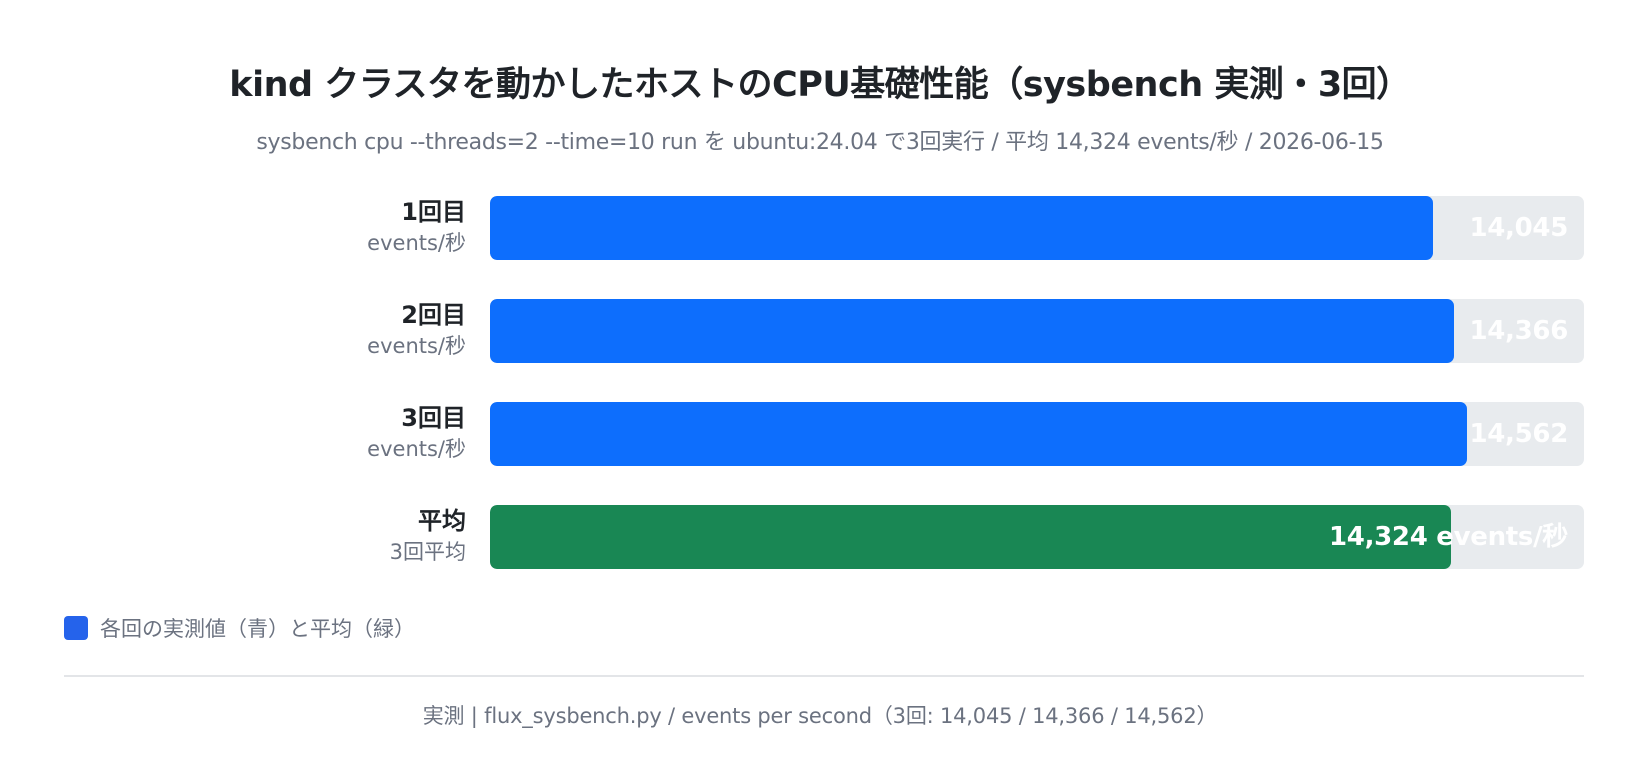 The width and height of the screenshot is (1640, 766). I want to click on bar-category-label: 平均 3回平均, so click(428, 536).